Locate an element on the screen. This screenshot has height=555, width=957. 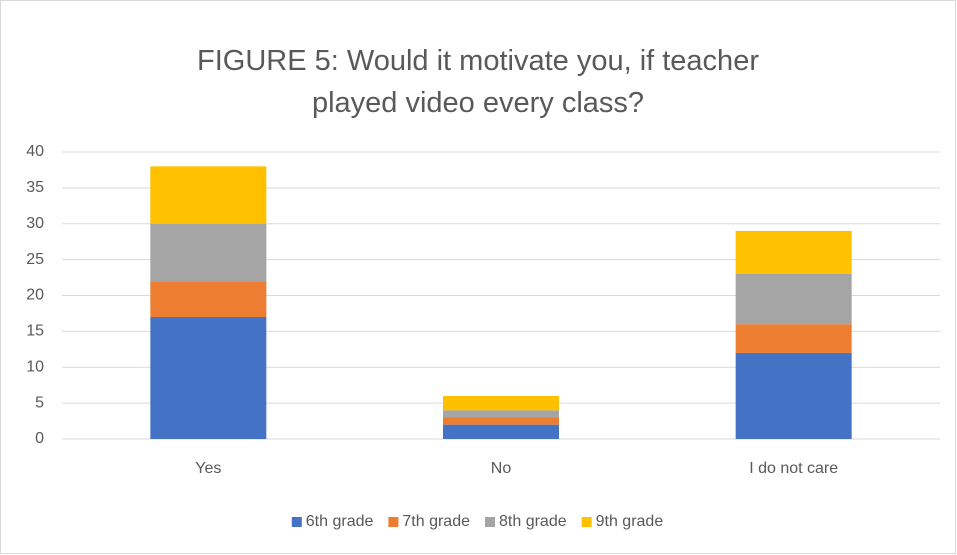
y-tick-label: 35 is located at coordinates (35, 187).